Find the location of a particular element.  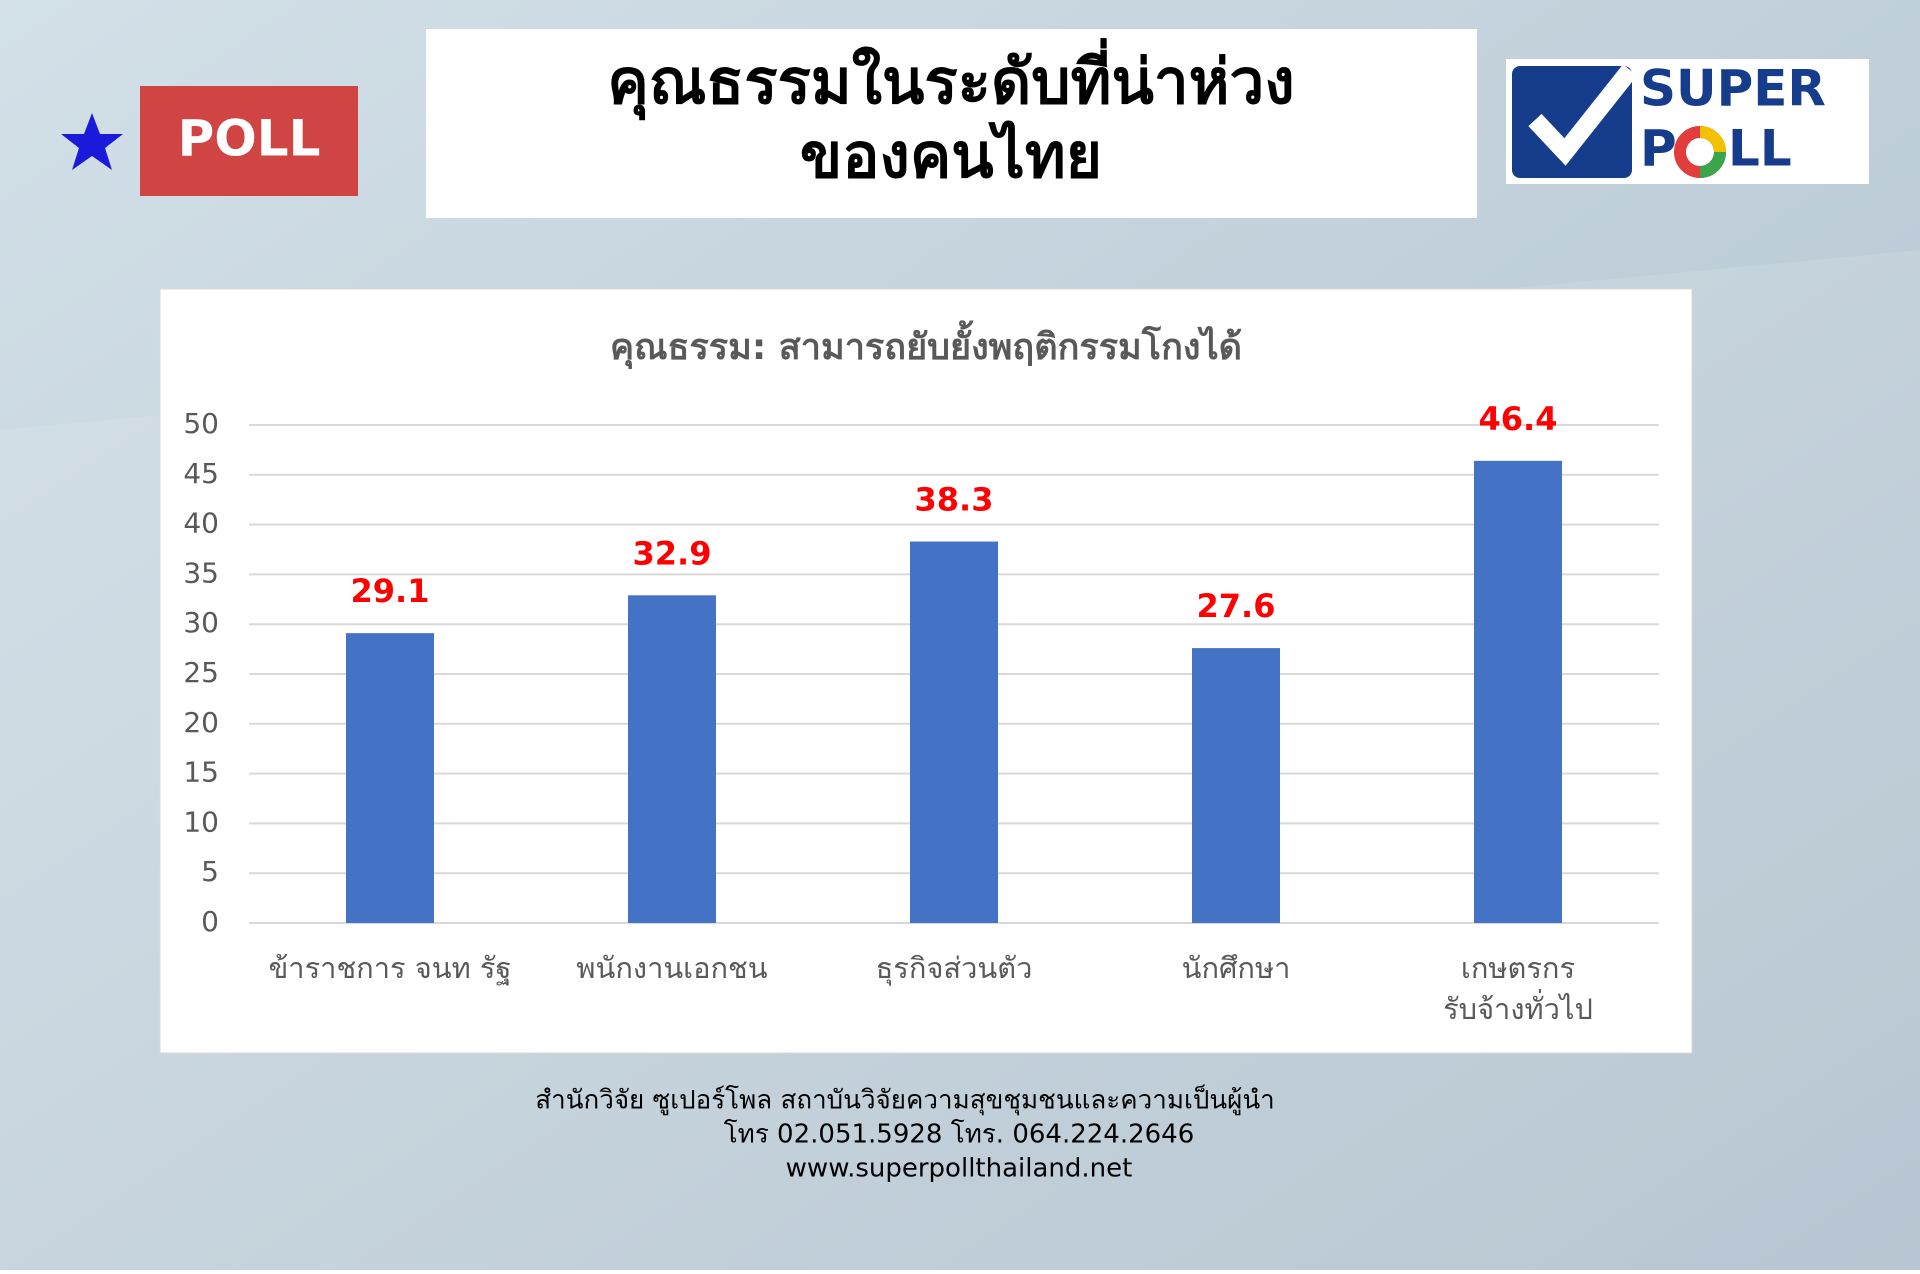

x-tick-label: ธุรกิจส่วนตัว is located at coordinates (954, 968).